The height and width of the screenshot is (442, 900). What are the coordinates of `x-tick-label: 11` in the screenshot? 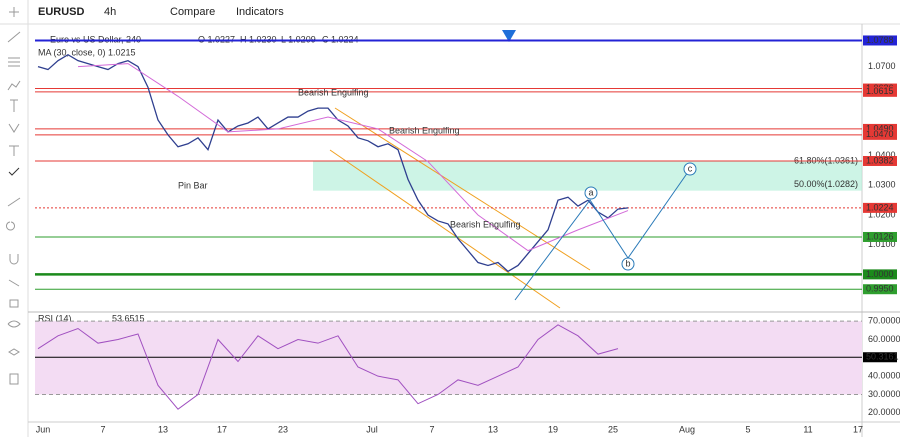 It's located at (807, 429).